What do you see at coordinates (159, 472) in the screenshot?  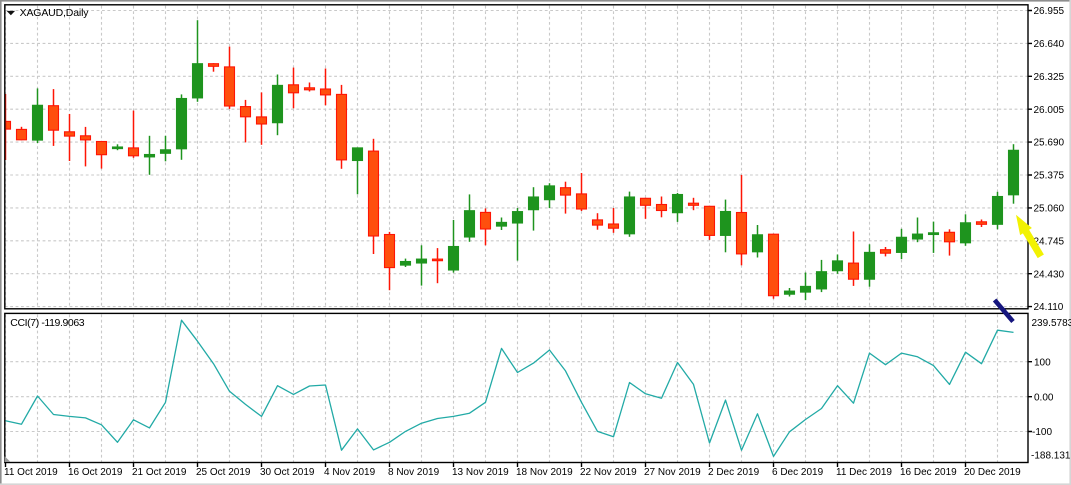 I see `svg-text: 21 Oct 2019` at bounding box center [159, 472].